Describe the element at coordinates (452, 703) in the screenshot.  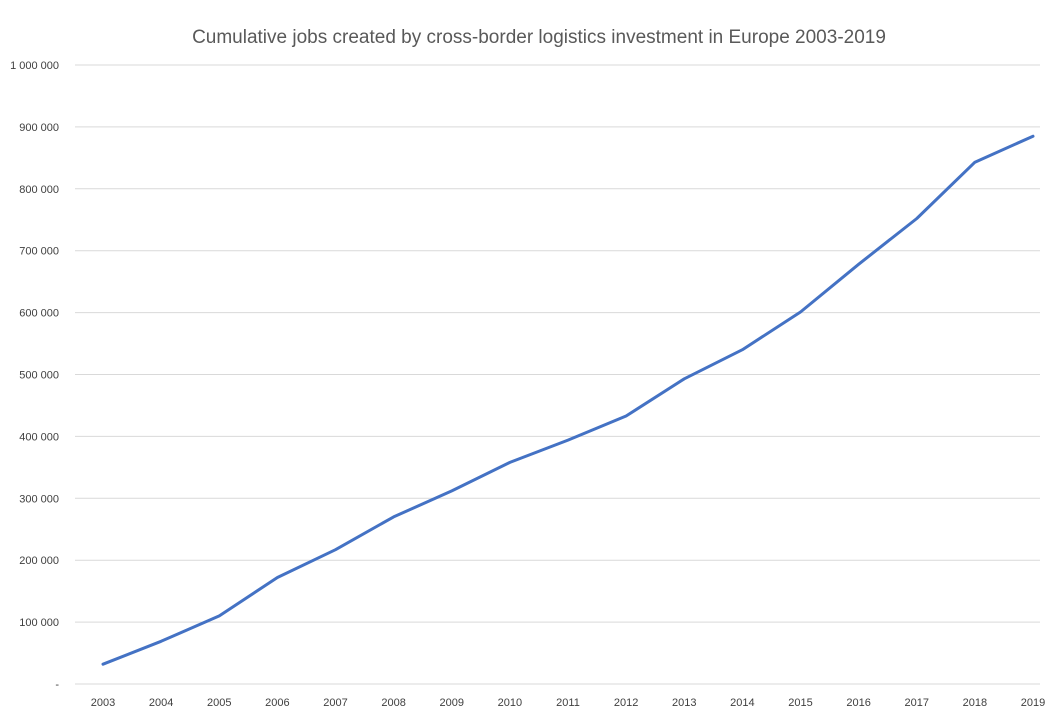
I see `x-tick-label: 2009` at that location.